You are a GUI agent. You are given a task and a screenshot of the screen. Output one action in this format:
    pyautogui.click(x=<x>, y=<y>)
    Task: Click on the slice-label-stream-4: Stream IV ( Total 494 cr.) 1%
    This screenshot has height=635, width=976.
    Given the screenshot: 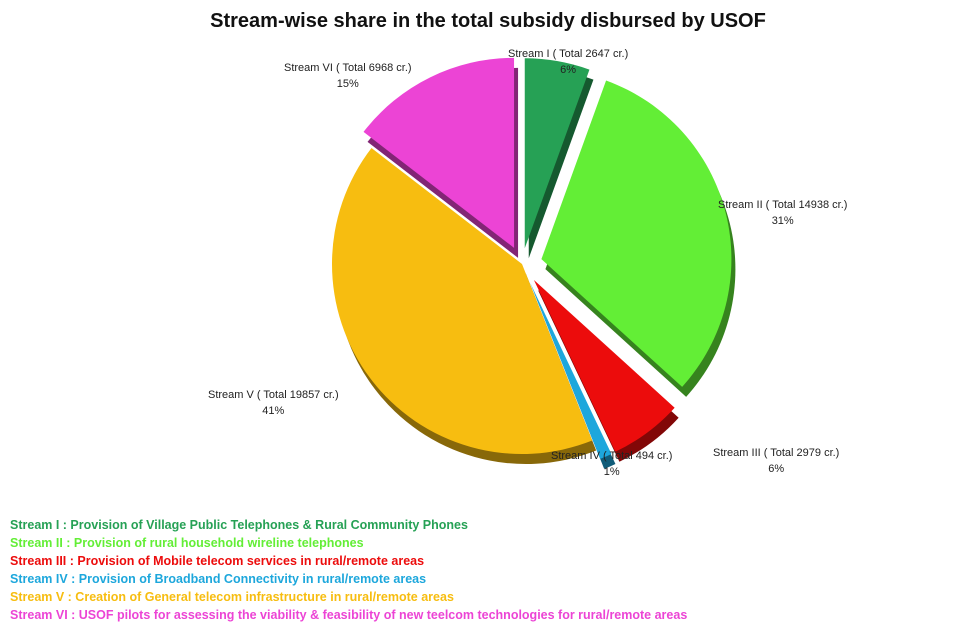 What is the action you would take?
    pyautogui.click(x=612, y=464)
    